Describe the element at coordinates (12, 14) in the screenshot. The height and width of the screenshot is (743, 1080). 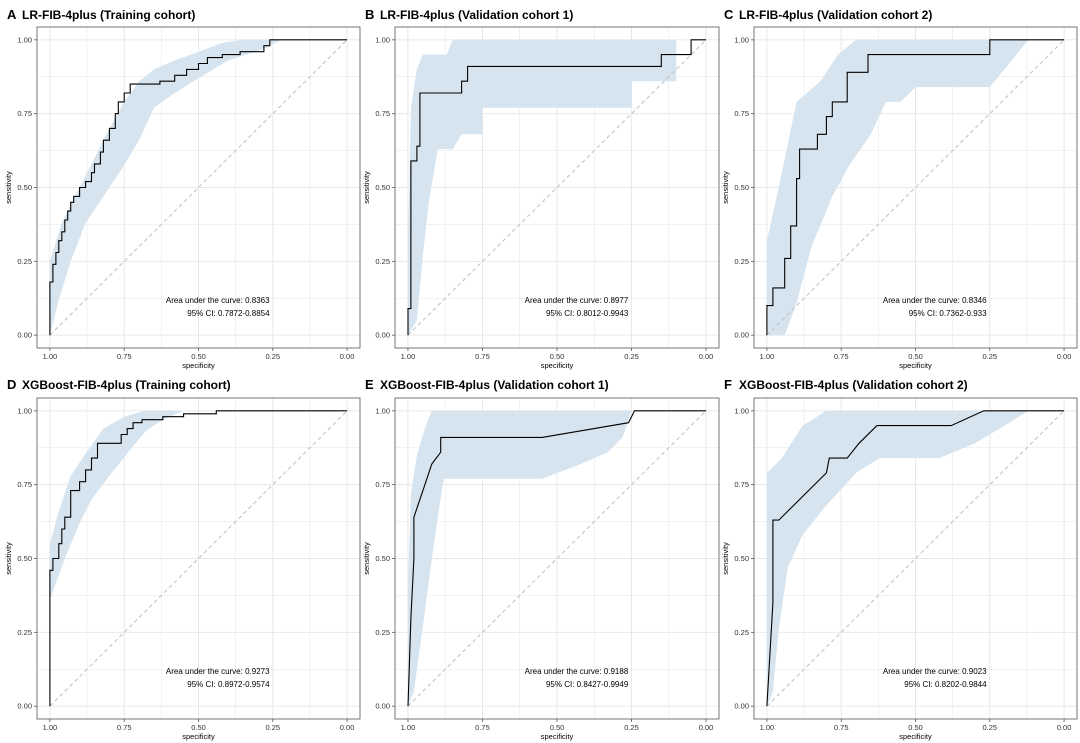
I see `panel-letter: A` at that location.